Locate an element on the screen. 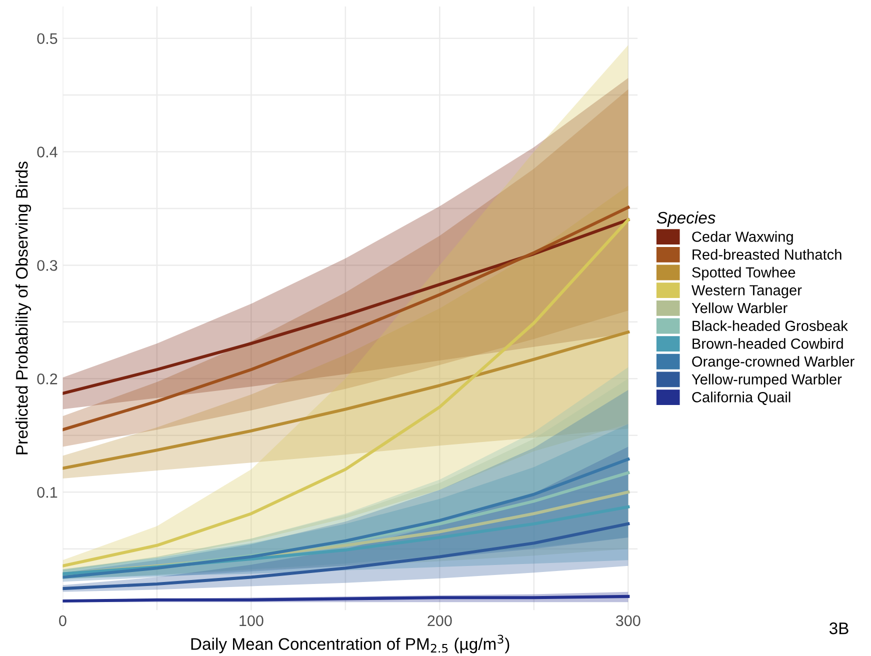 Image resolution: width=871 pixels, height=656 pixels. x-axis-title: Daily Mean Concentration of PM$_{2.5}$ (µg/m$^{3}$) is located at coordinates (350, 644).